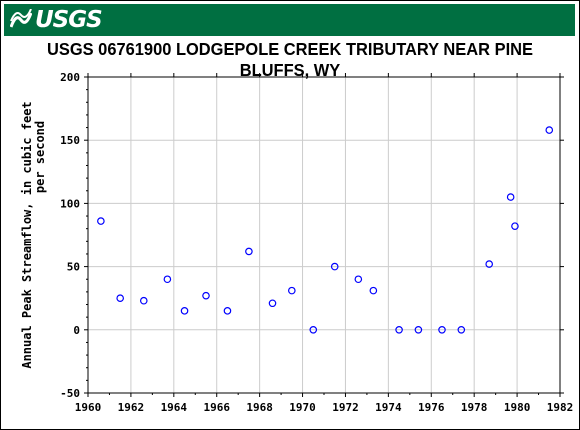 The width and height of the screenshot is (580, 430). Describe the element at coordinates (73, 267) in the screenshot. I see `y-tick-label: 50` at that location.